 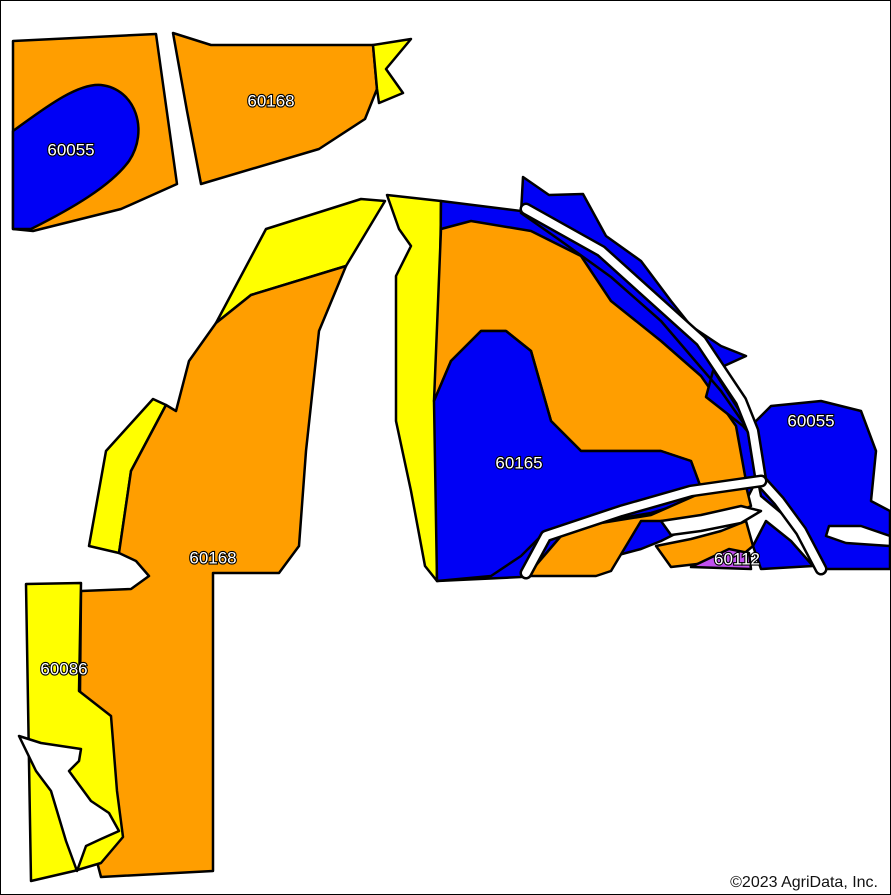 What do you see at coordinates (737, 558) in the screenshot?
I see `map-label-purple: 60112` at bounding box center [737, 558].